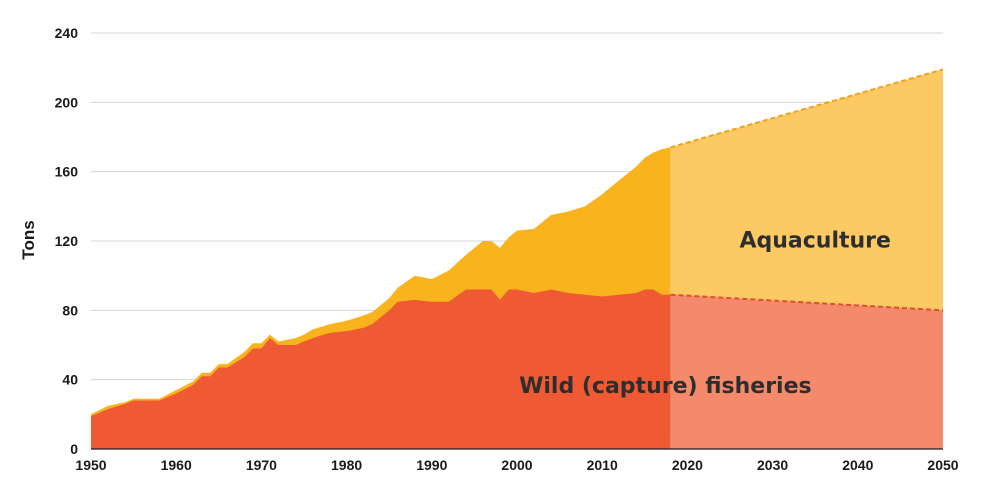 Image resolution: width=1000 pixels, height=490 pixels. What do you see at coordinates (67, 172) in the screenshot?
I see `y-tick-label: 160` at bounding box center [67, 172].